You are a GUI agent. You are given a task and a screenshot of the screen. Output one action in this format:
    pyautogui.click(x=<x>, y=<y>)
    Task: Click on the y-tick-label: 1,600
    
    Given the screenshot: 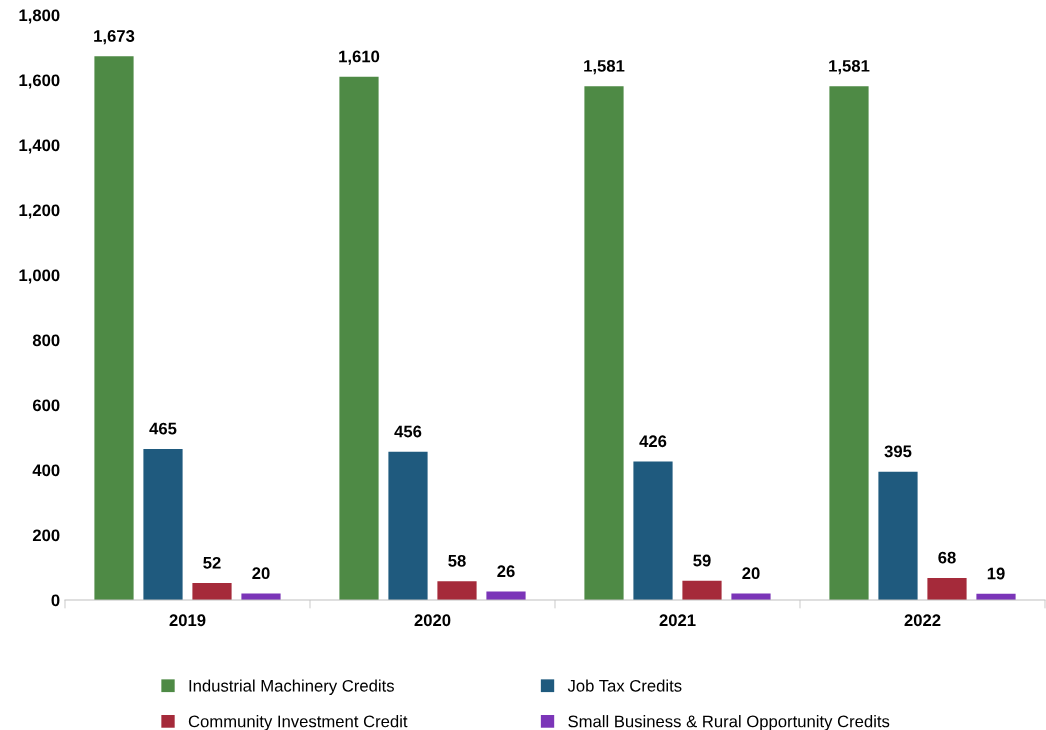 What is the action you would take?
    pyautogui.click(x=39, y=81)
    